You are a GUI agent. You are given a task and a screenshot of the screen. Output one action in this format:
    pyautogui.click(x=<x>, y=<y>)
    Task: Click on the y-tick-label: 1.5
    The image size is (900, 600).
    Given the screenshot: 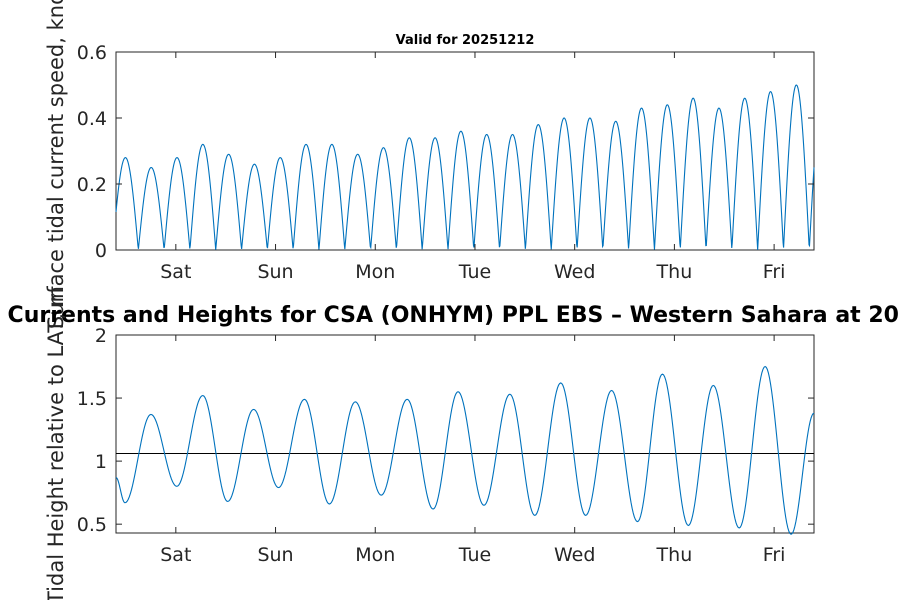 What is the action you would take?
    pyautogui.click(x=92, y=399)
    